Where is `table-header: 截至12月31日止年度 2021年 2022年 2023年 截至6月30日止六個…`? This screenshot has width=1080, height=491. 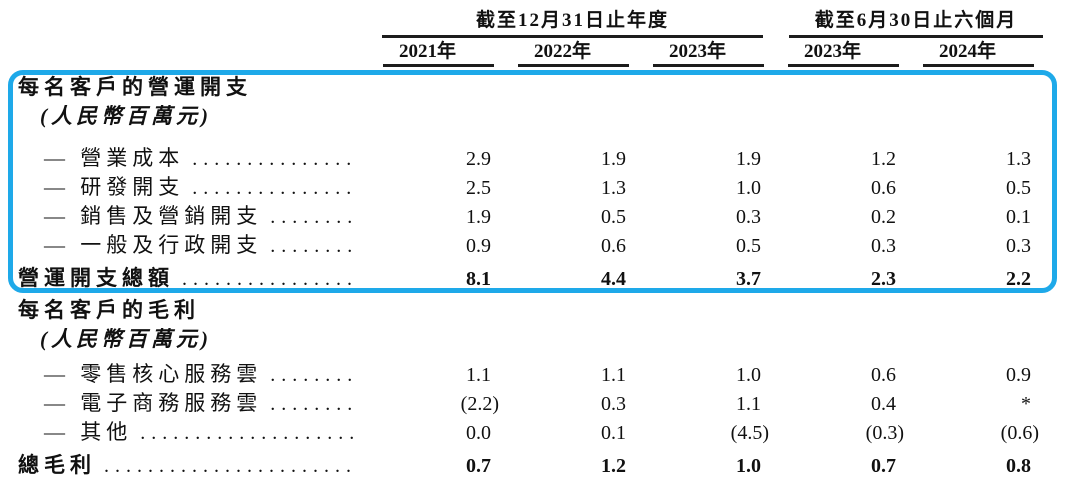 table-header: 截至12月31日止年度 2021年 2022年 2023年 截至6月30日止六個… is located at coordinates (540, 33).